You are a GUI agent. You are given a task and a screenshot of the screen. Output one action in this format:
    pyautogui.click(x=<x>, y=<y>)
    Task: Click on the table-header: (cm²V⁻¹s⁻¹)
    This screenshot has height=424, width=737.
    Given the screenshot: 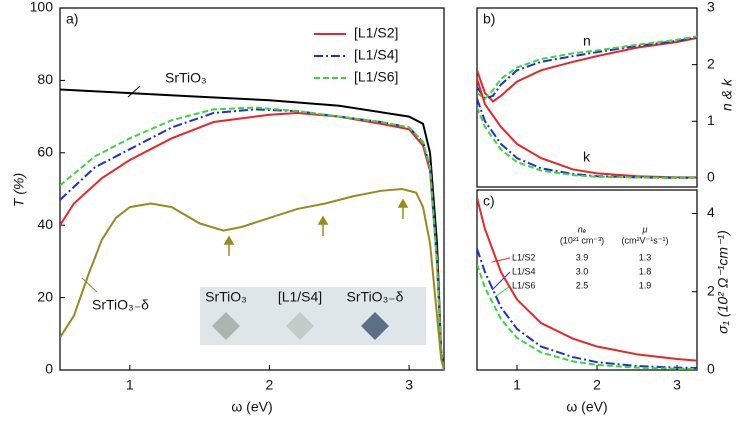 What is the action you would take?
    pyautogui.click(x=645, y=240)
    